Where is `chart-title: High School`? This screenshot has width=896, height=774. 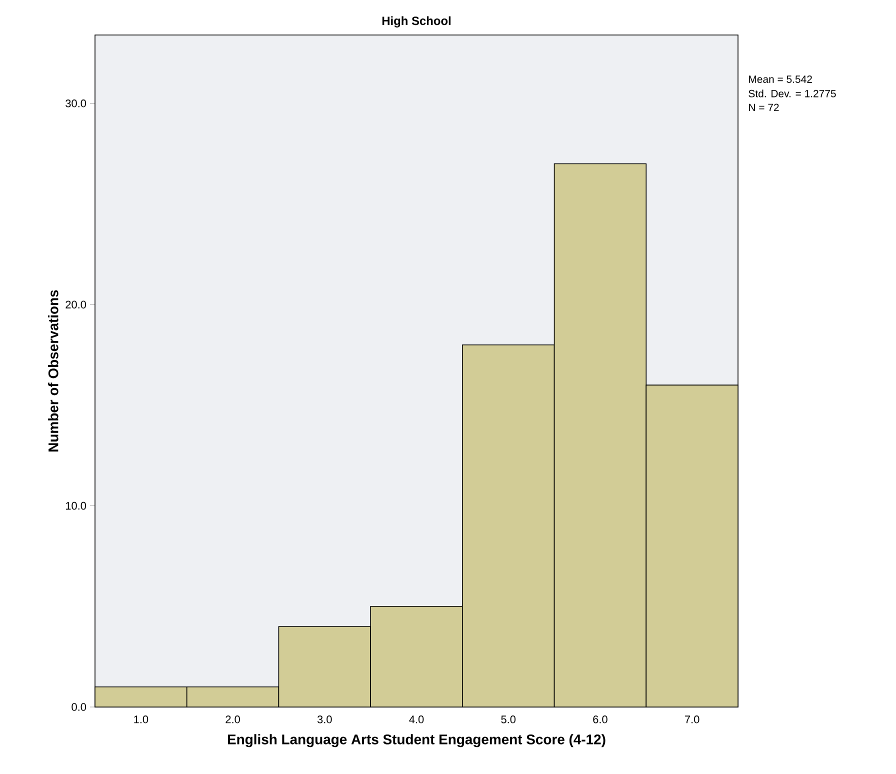 chart-title: High School is located at coordinates (416, 22).